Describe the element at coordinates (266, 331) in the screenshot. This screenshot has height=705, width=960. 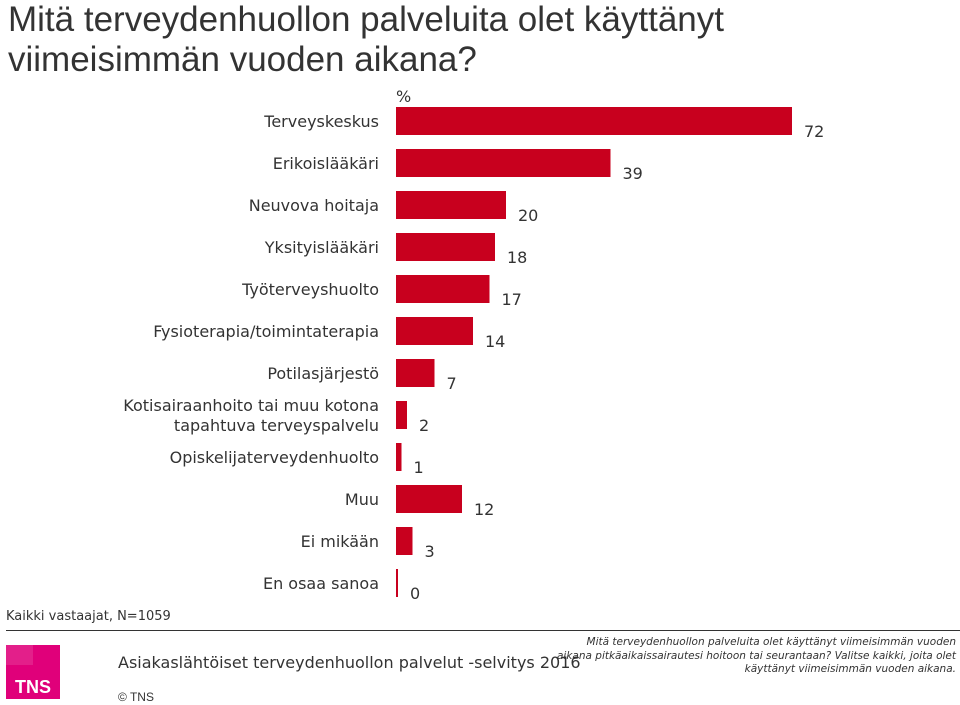
I see `category-label: Fysioterapia/toimintaterapia` at that location.